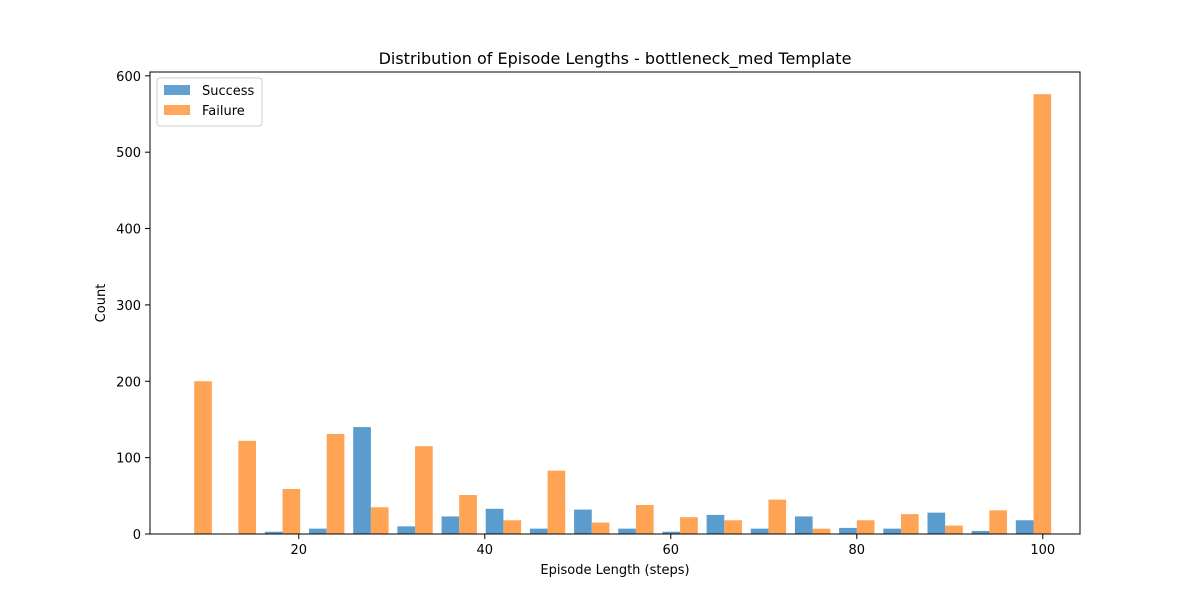 The image size is (1200, 604). I want to click on x-tick-label-60: 60, so click(671, 550).